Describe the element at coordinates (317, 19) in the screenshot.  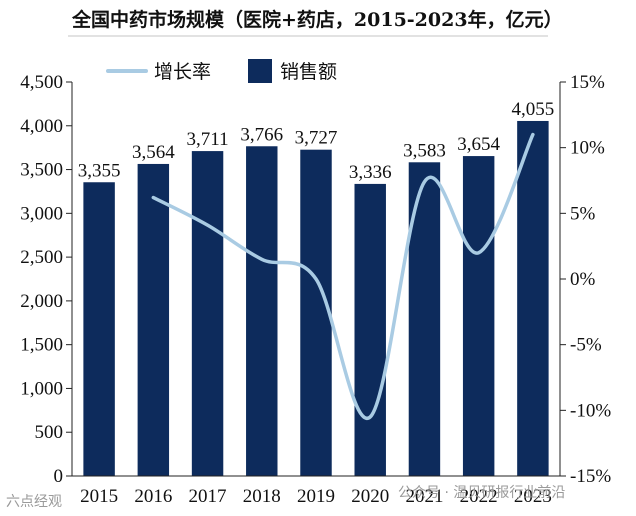
I see `chart-title: 全国中药市场规模（医院+药店，2015-2023年，亿元）` at that location.